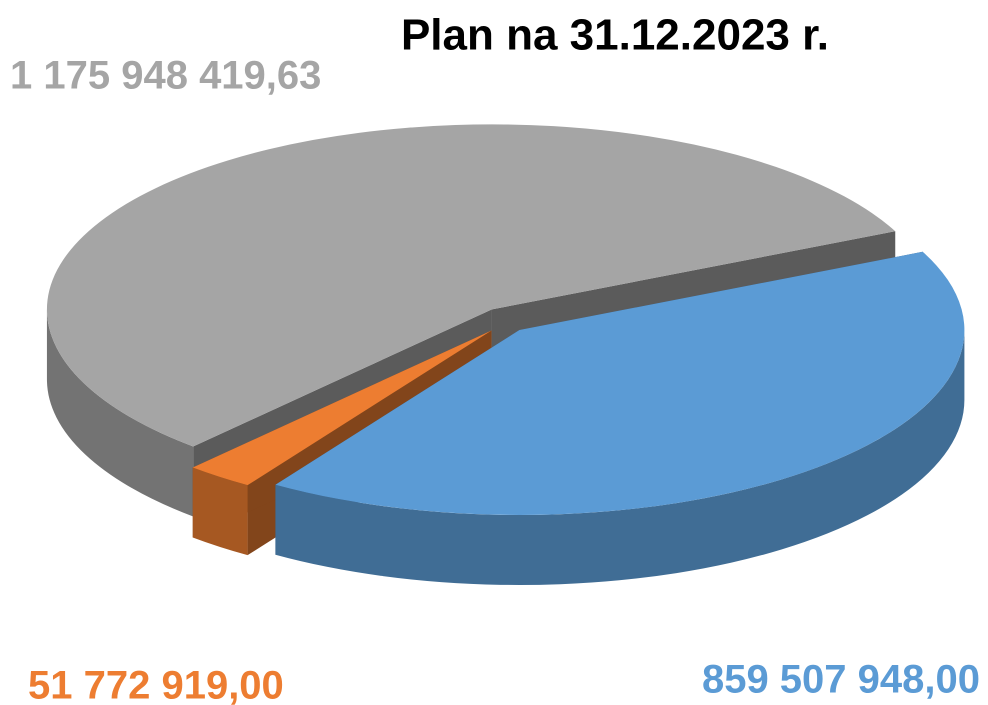  I want to click on pie-slice, so click(342, 408).